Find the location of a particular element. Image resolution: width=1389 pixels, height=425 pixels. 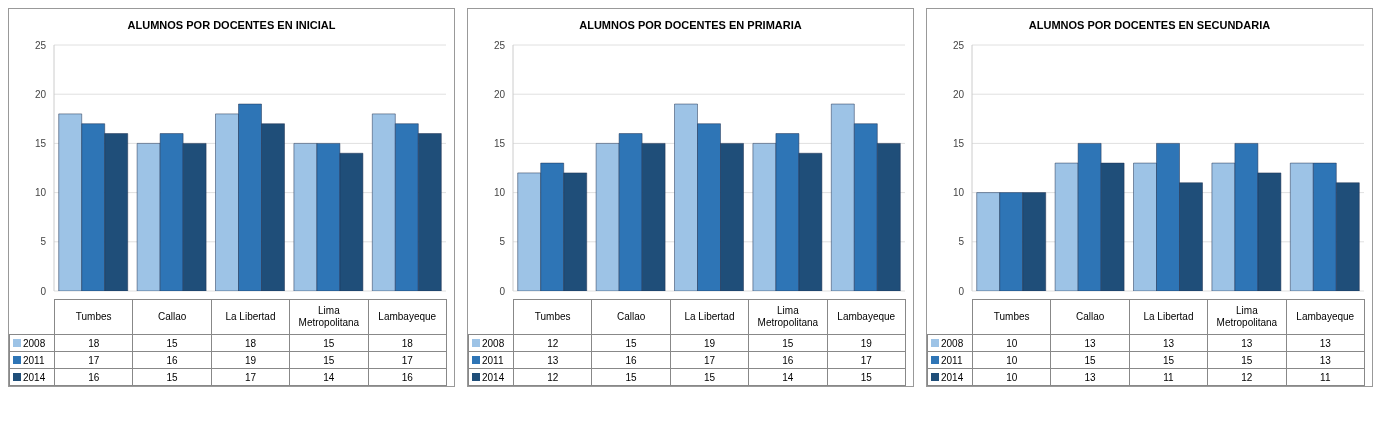

chart-title: ALUMNOS POR DOCENTES EN SECUNDARIA is located at coordinates (1149, 25).